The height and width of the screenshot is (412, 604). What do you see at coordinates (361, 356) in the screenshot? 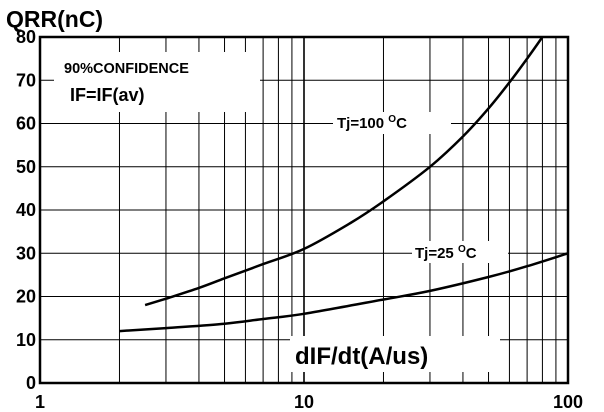
I see `x-axis-title: dIF/dt(A/us)` at bounding box center [361, 356].